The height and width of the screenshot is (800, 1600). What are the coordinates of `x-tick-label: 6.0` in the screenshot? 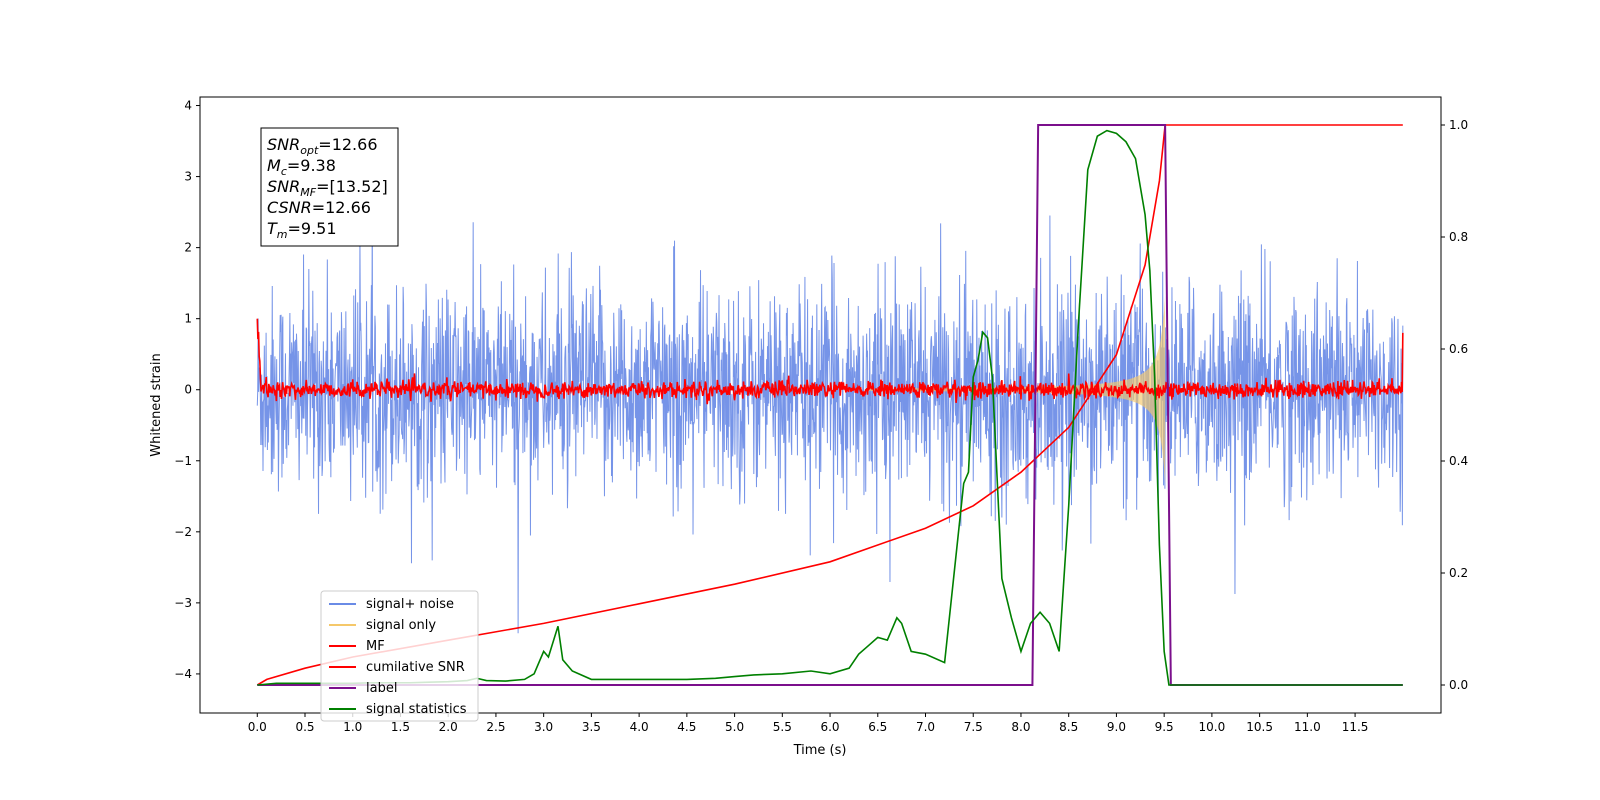 It's located at (829, 727).